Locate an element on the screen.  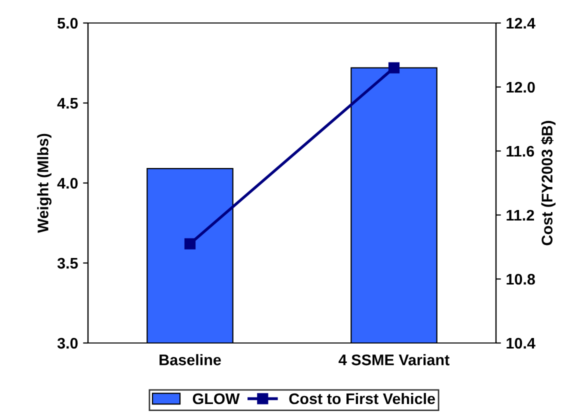
y2-tick-label: 10.4 is located at coordinates (521, 343).